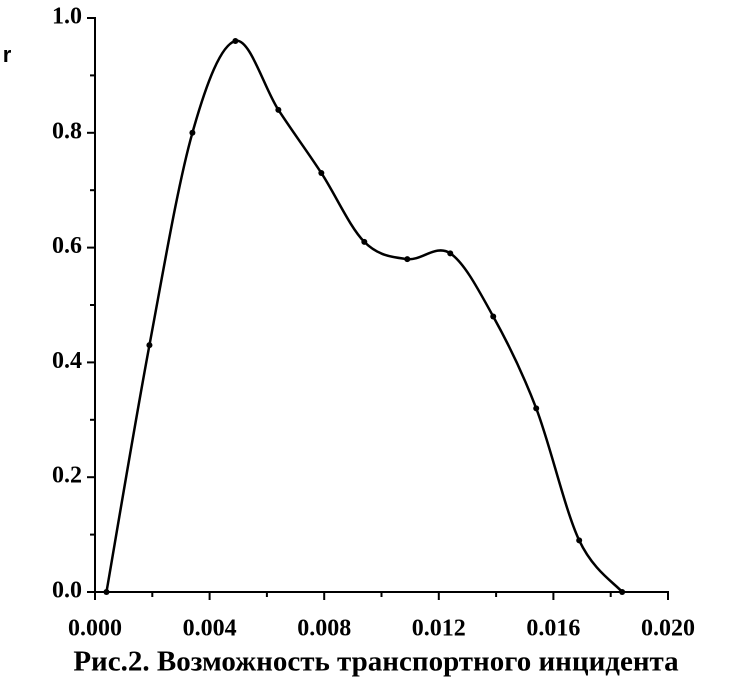 This screenshot has width=751, height=685. Describe the element at coordinates (7, 54) in the screenshot. I see `y-axis-label: r` at that location.